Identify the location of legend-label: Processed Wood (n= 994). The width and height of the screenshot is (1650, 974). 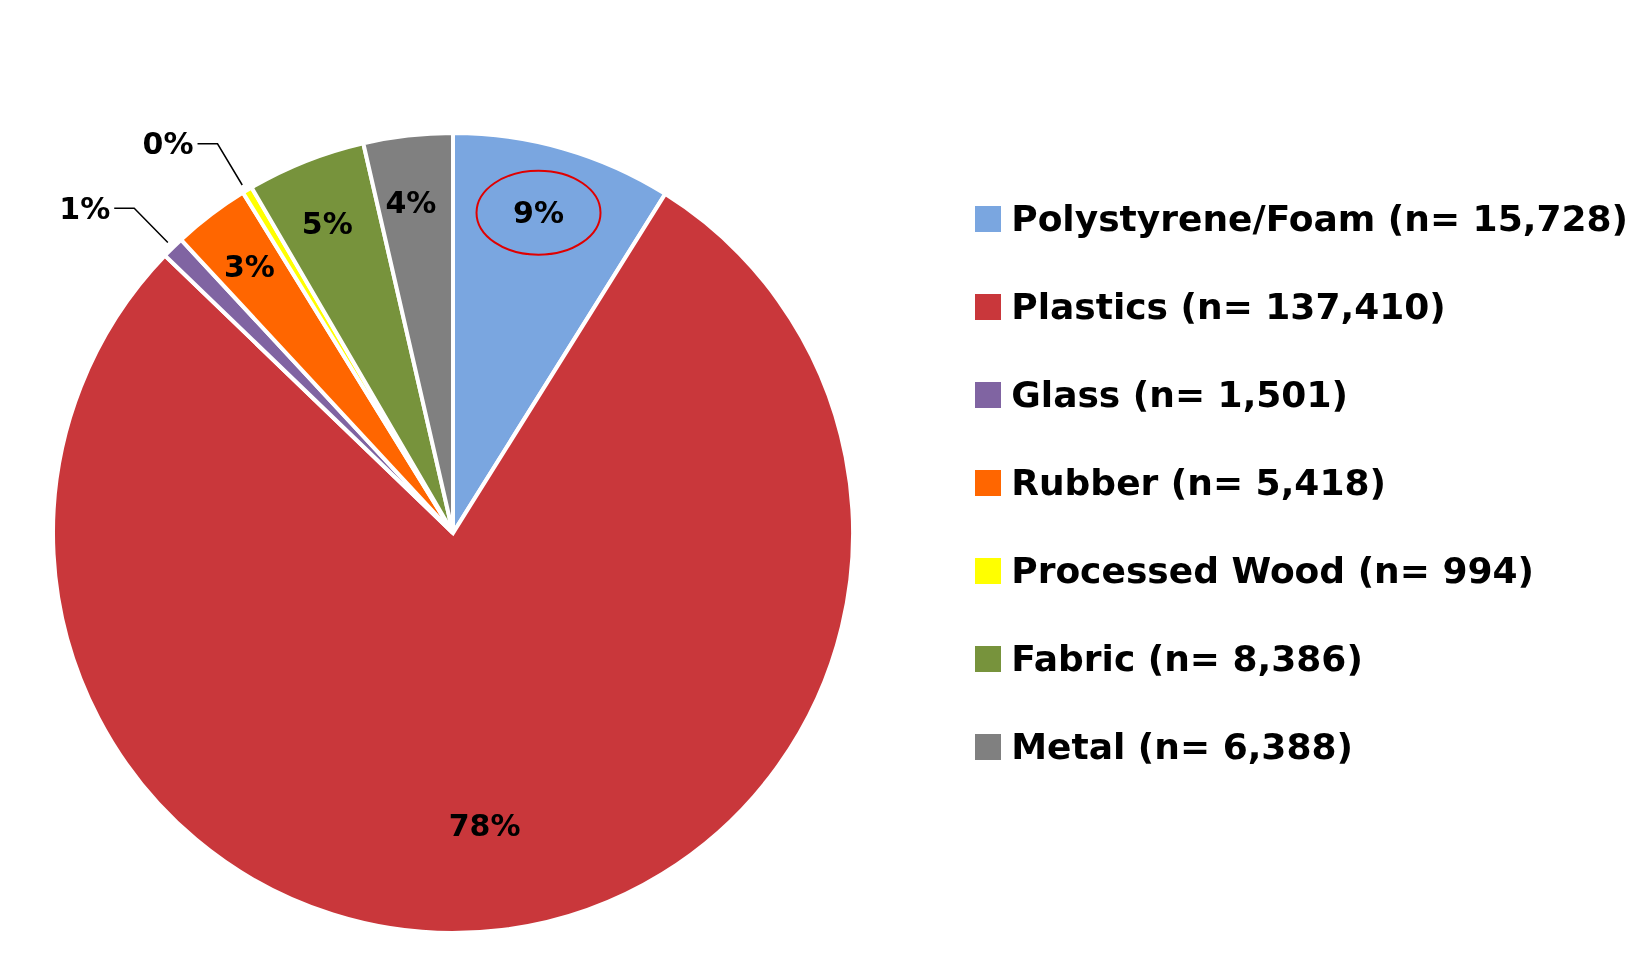
(1273, 571).